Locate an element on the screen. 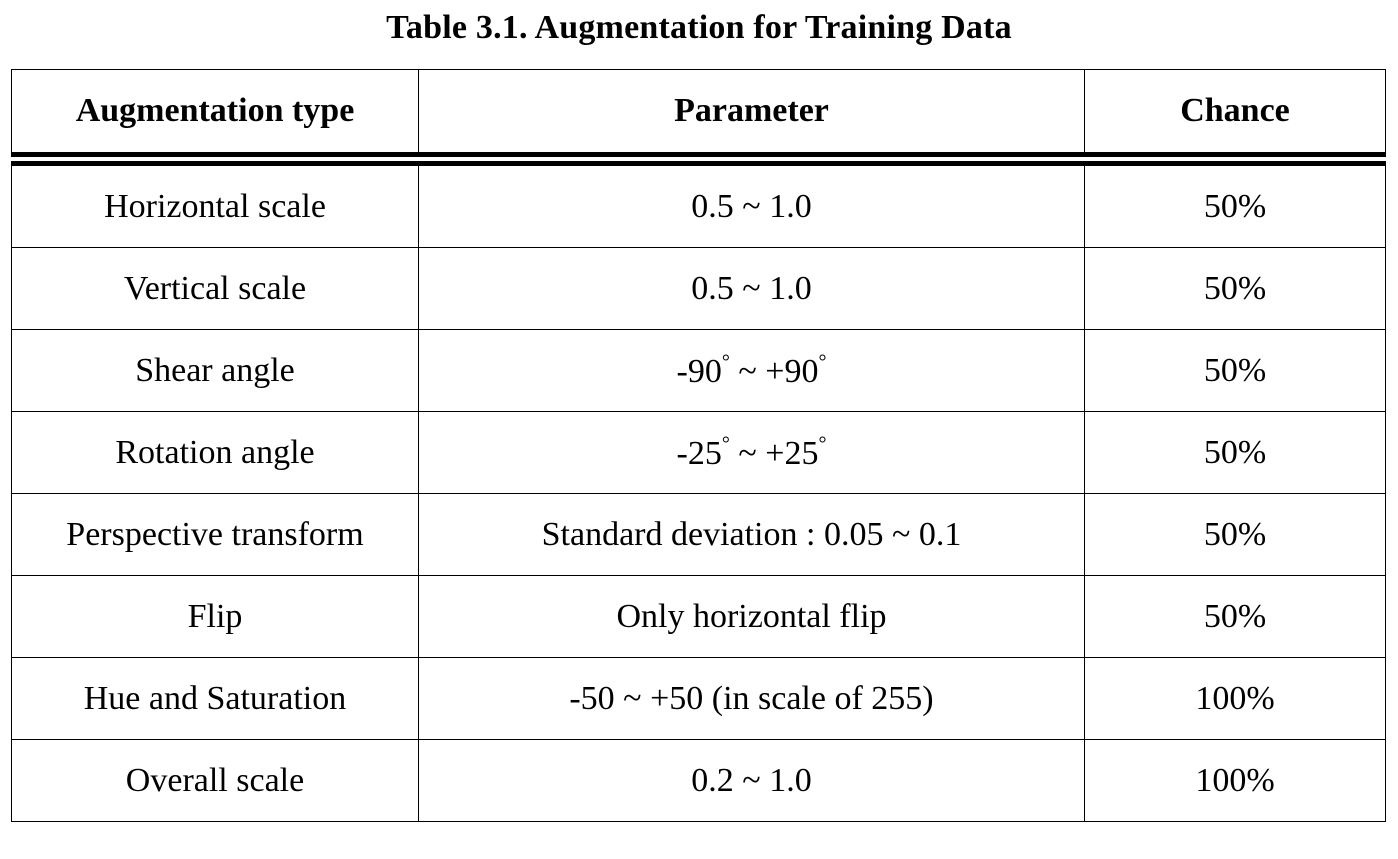  cell-type: Hue and Saturation is located at coordinates (215, 698).